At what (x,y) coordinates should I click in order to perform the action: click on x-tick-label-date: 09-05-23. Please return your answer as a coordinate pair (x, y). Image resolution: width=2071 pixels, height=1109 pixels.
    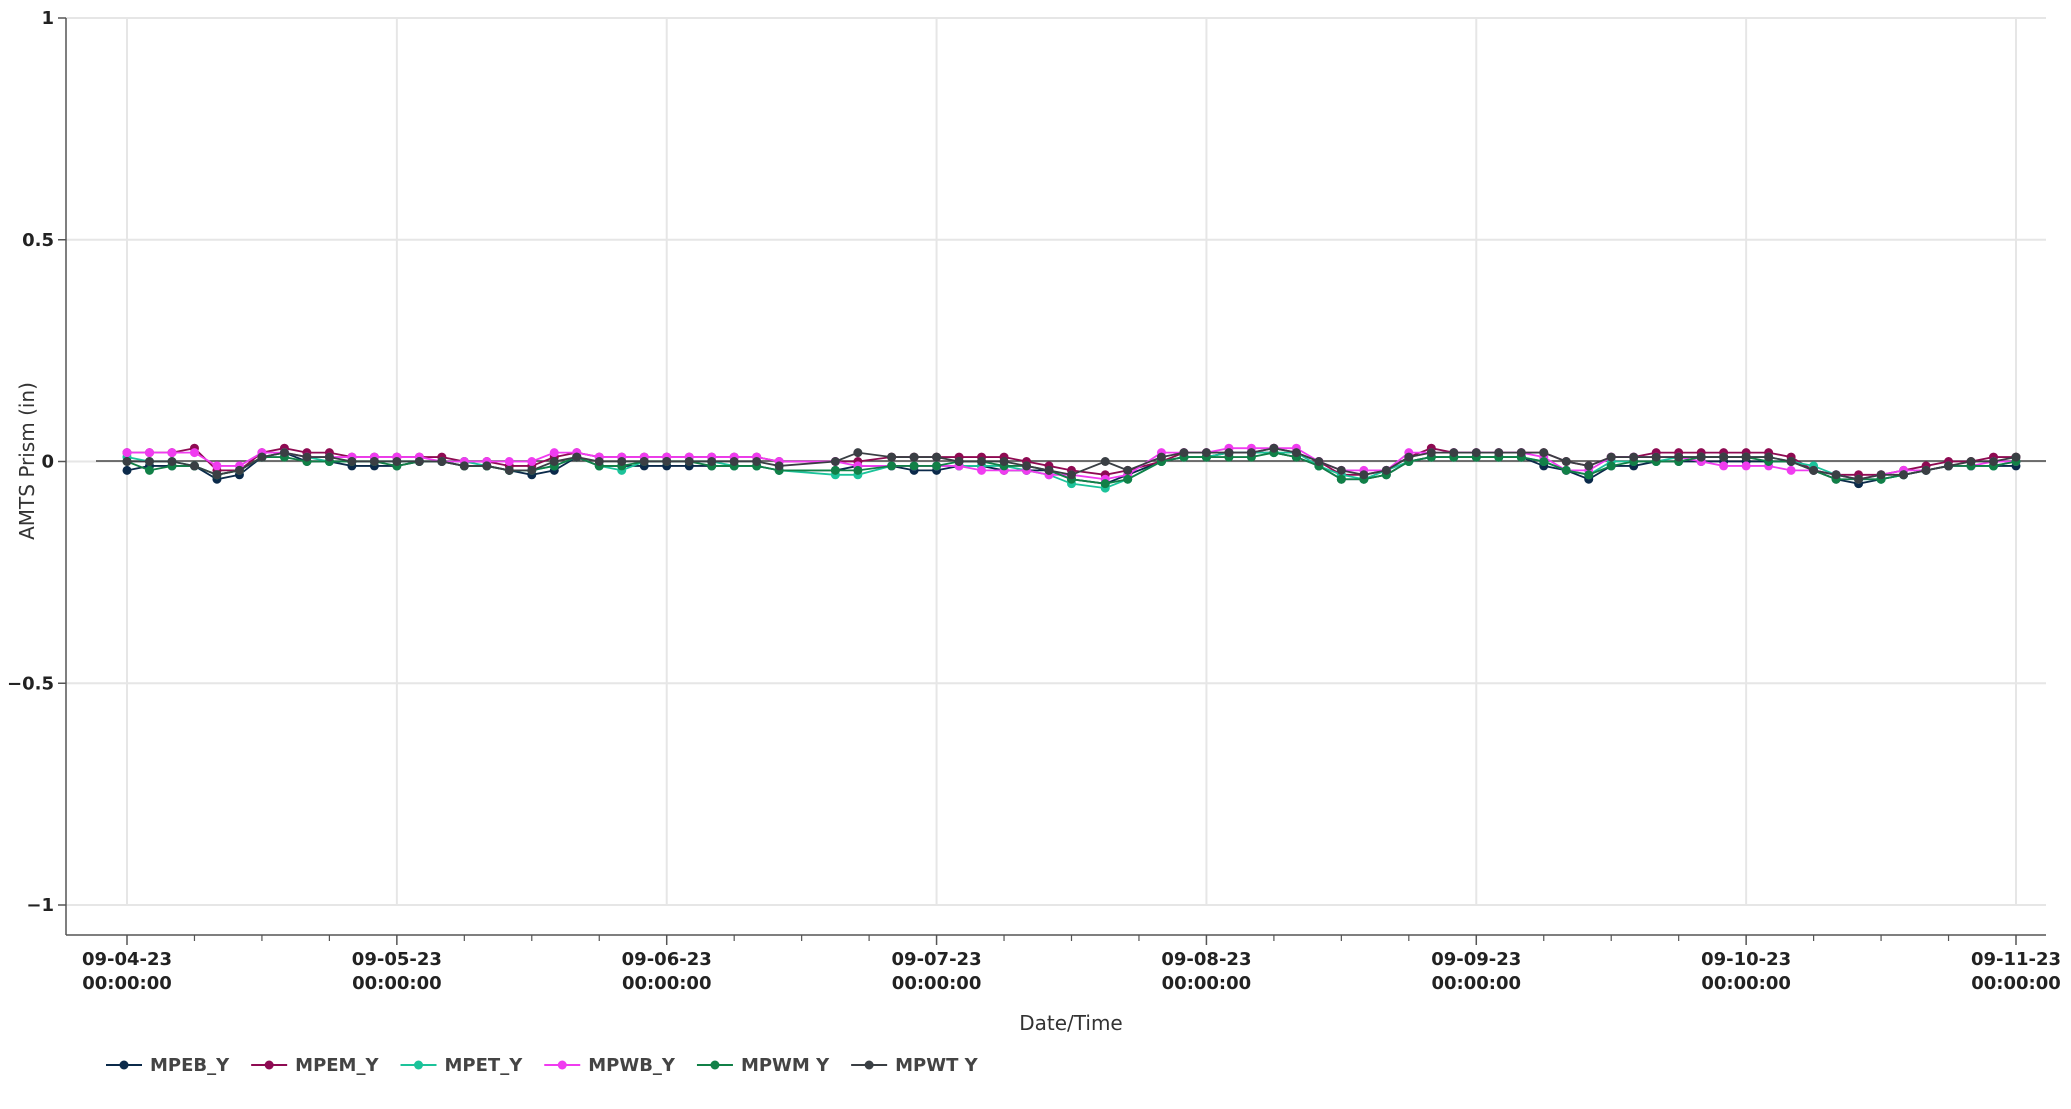
    Looking at the image, I should click on (397, 959).